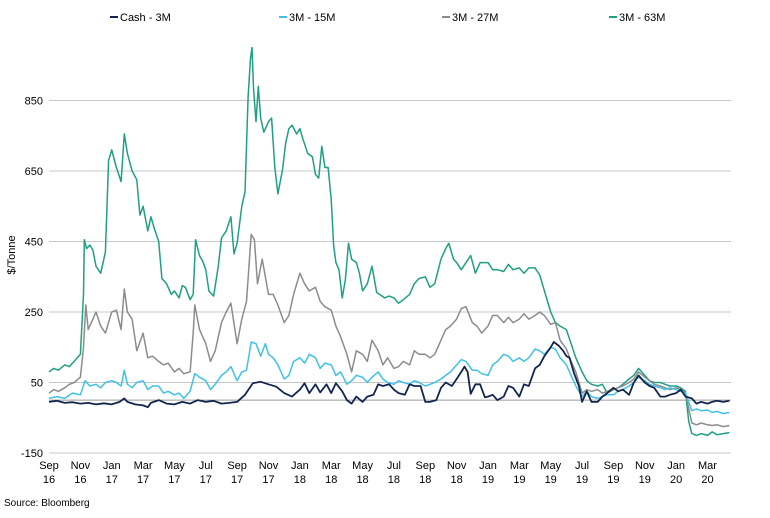 This screenshot has width=770, height=518. Describe the element at coordinates (34, 243) in the screenshot. I see `y-tick-label: 450` at that location.